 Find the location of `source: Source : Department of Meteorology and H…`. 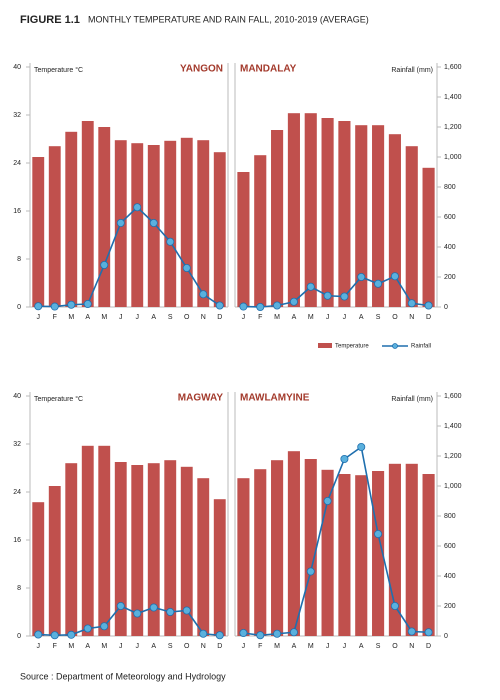

source: Source : Department of Meteorology and H… is located at coordinates (123, 676).